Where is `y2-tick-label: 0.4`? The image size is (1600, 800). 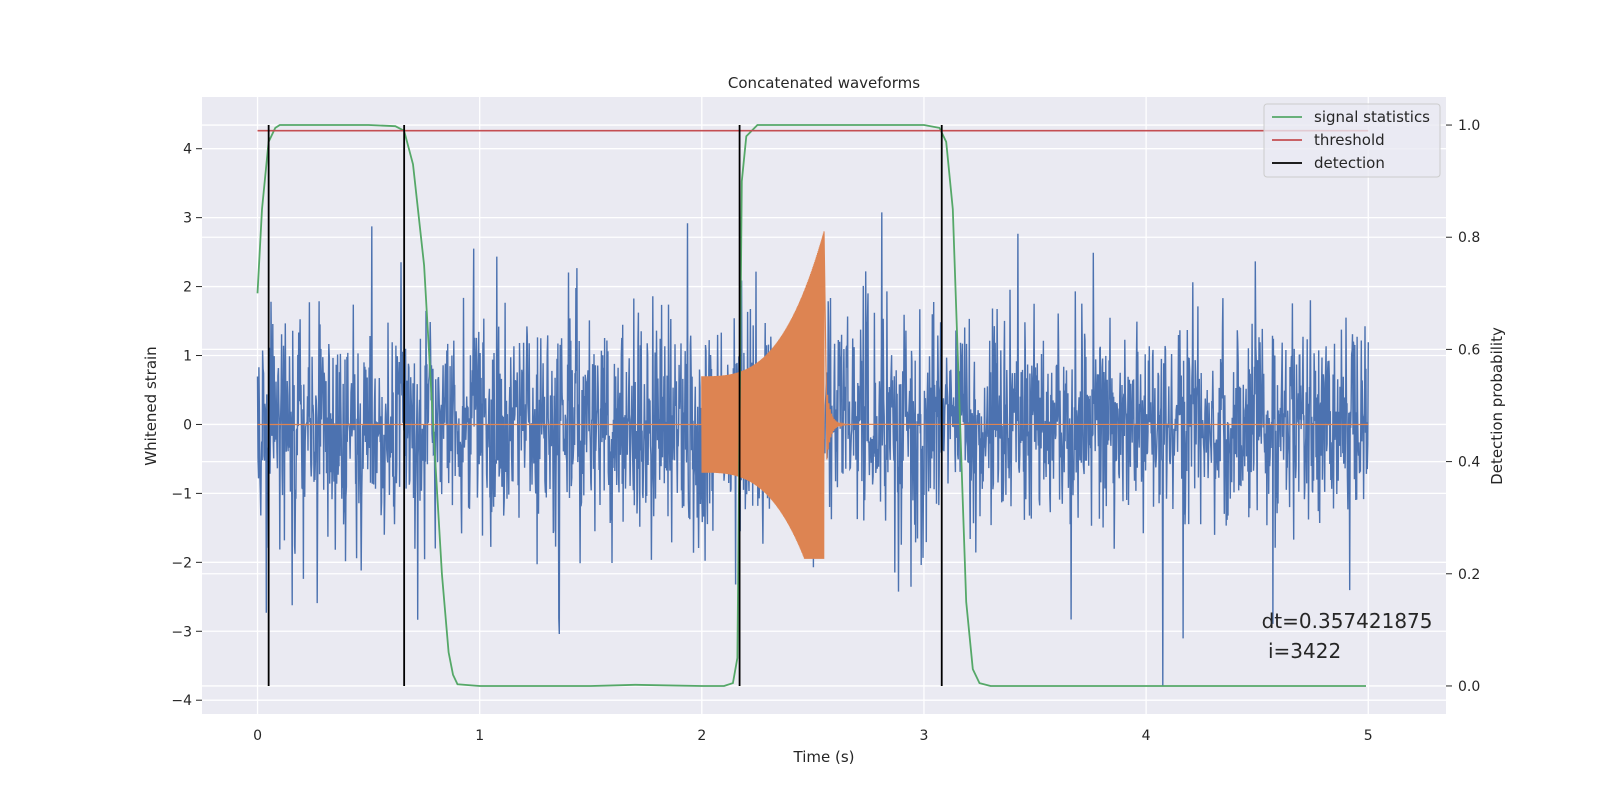 y2-tick-label: 0.4 is located at coordinates (1469, 463).